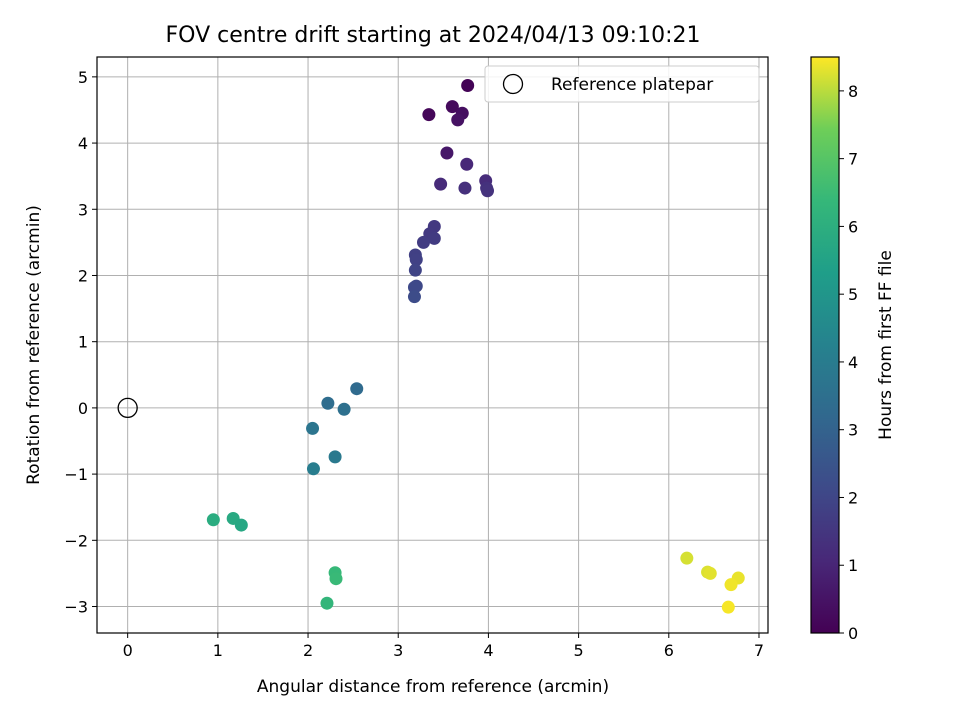 The width and height of the screenshot is (960, 720). What do you see at coordinates (83, 209) in the screenshot?
I see `y-tick-label: 3` at bounding box center [83, 209].